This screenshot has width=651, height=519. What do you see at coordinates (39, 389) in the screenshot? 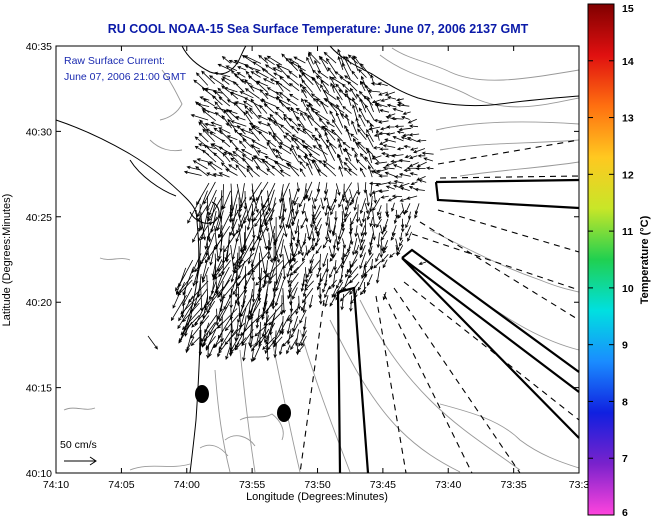
I see `y-tick-label: 40:15` at bounding box center [39, 389].